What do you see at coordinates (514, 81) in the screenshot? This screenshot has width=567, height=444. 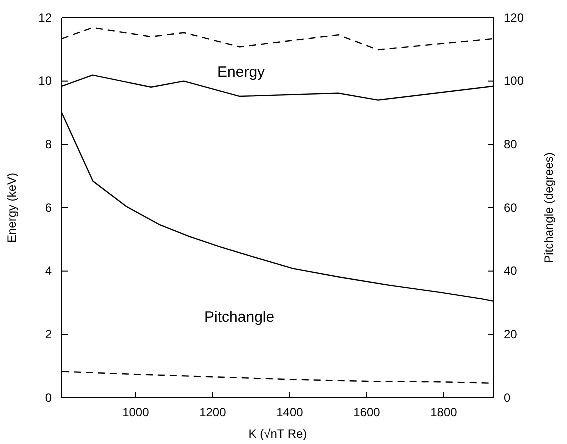 I see `y2-tick-label: 100` at bounding box center [514, 81].